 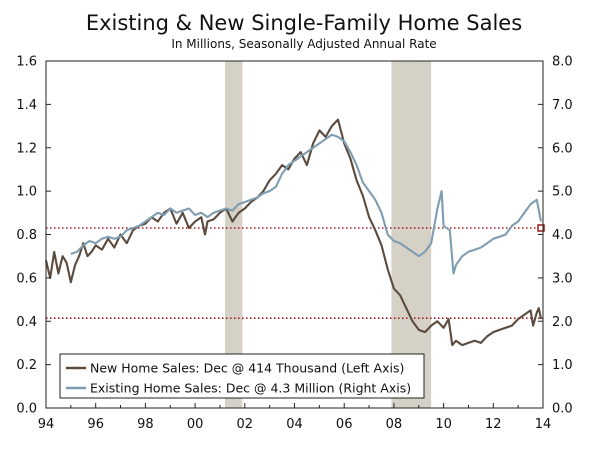 I want to click on y-left-tick-label: 0.2, so click(x=26, y=365).